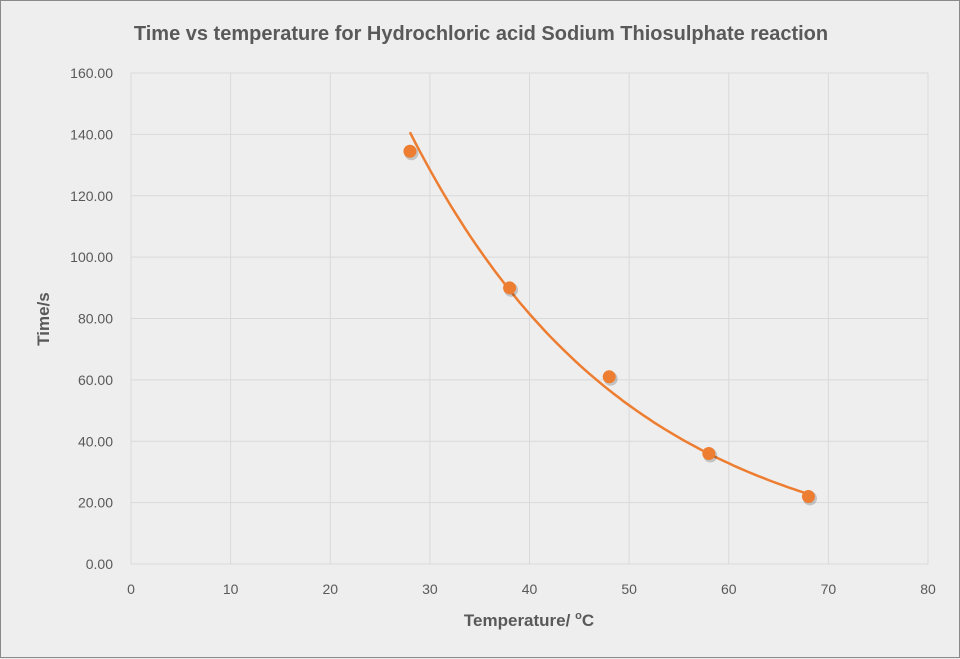  Describe the element at coordinates (529, 620) in the screenshot. I see `x-axis-label: Temperature/ oC` at that location.